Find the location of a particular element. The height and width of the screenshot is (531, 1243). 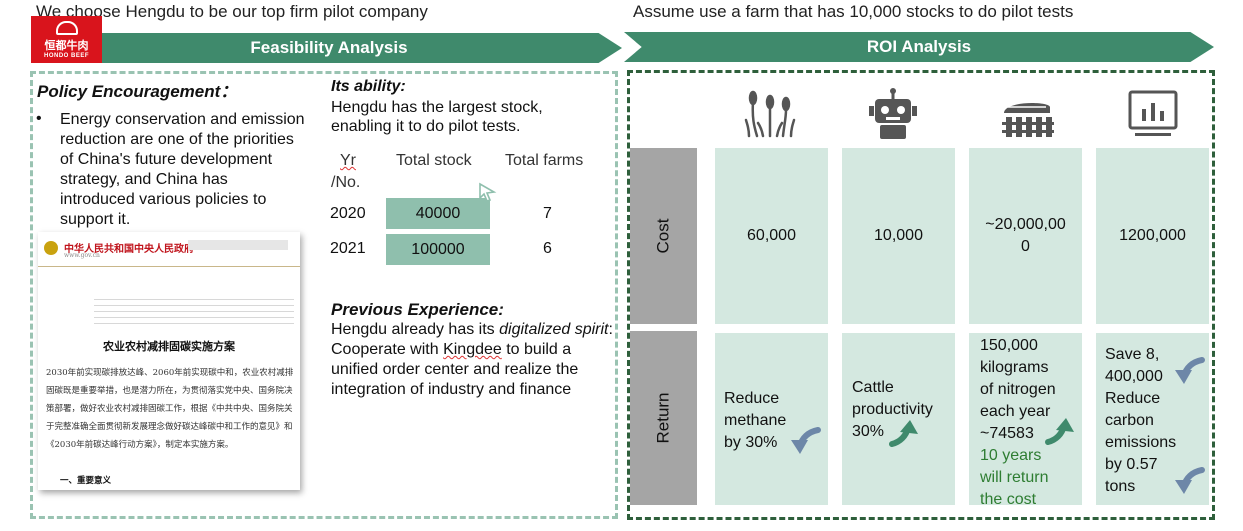

cost-row-label: Cost is located at coordinates (663, 236).